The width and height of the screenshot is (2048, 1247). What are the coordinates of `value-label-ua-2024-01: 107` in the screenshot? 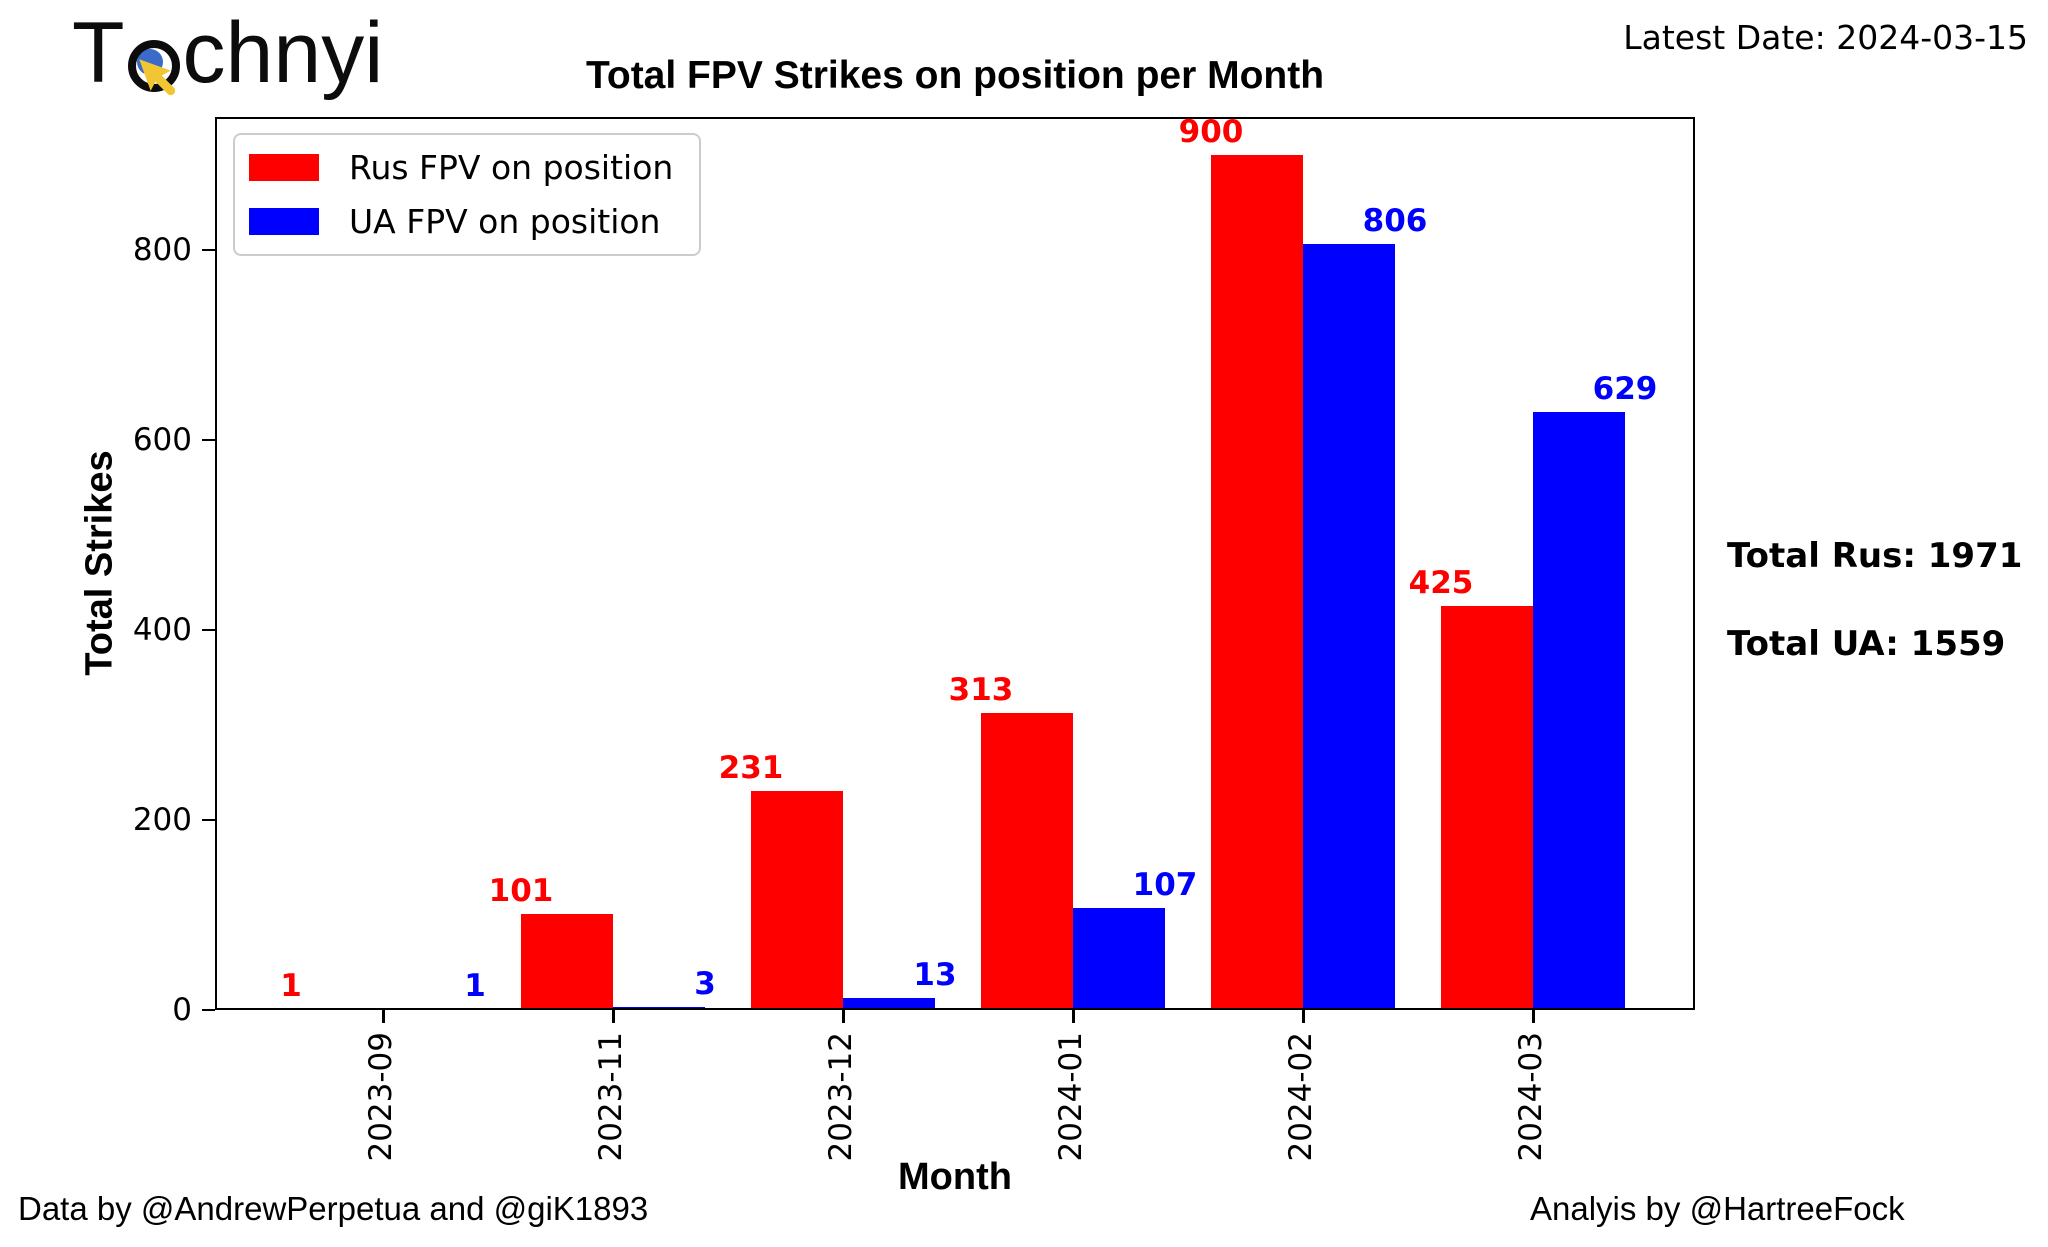 It's located at (1165, 885).